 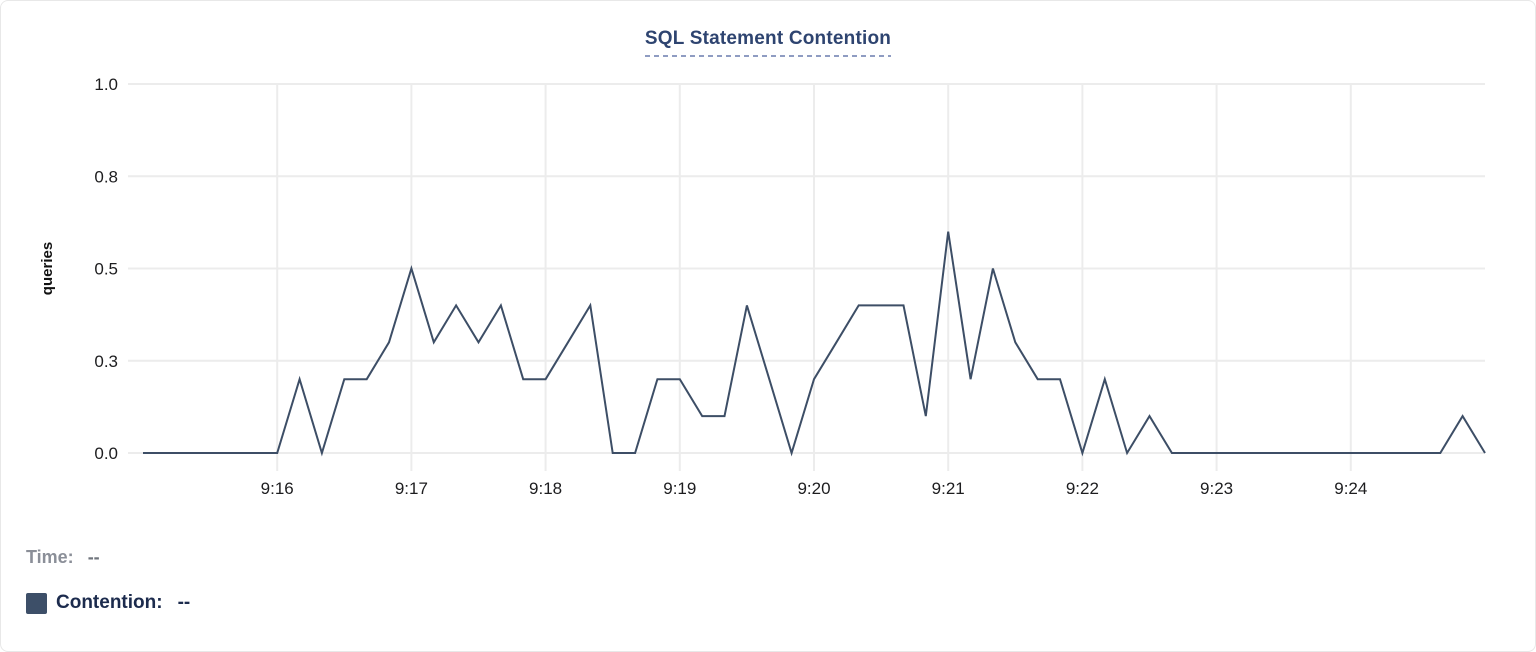 I want to click on legend-contention-row: Contention: --, so click(x=108, y=603).